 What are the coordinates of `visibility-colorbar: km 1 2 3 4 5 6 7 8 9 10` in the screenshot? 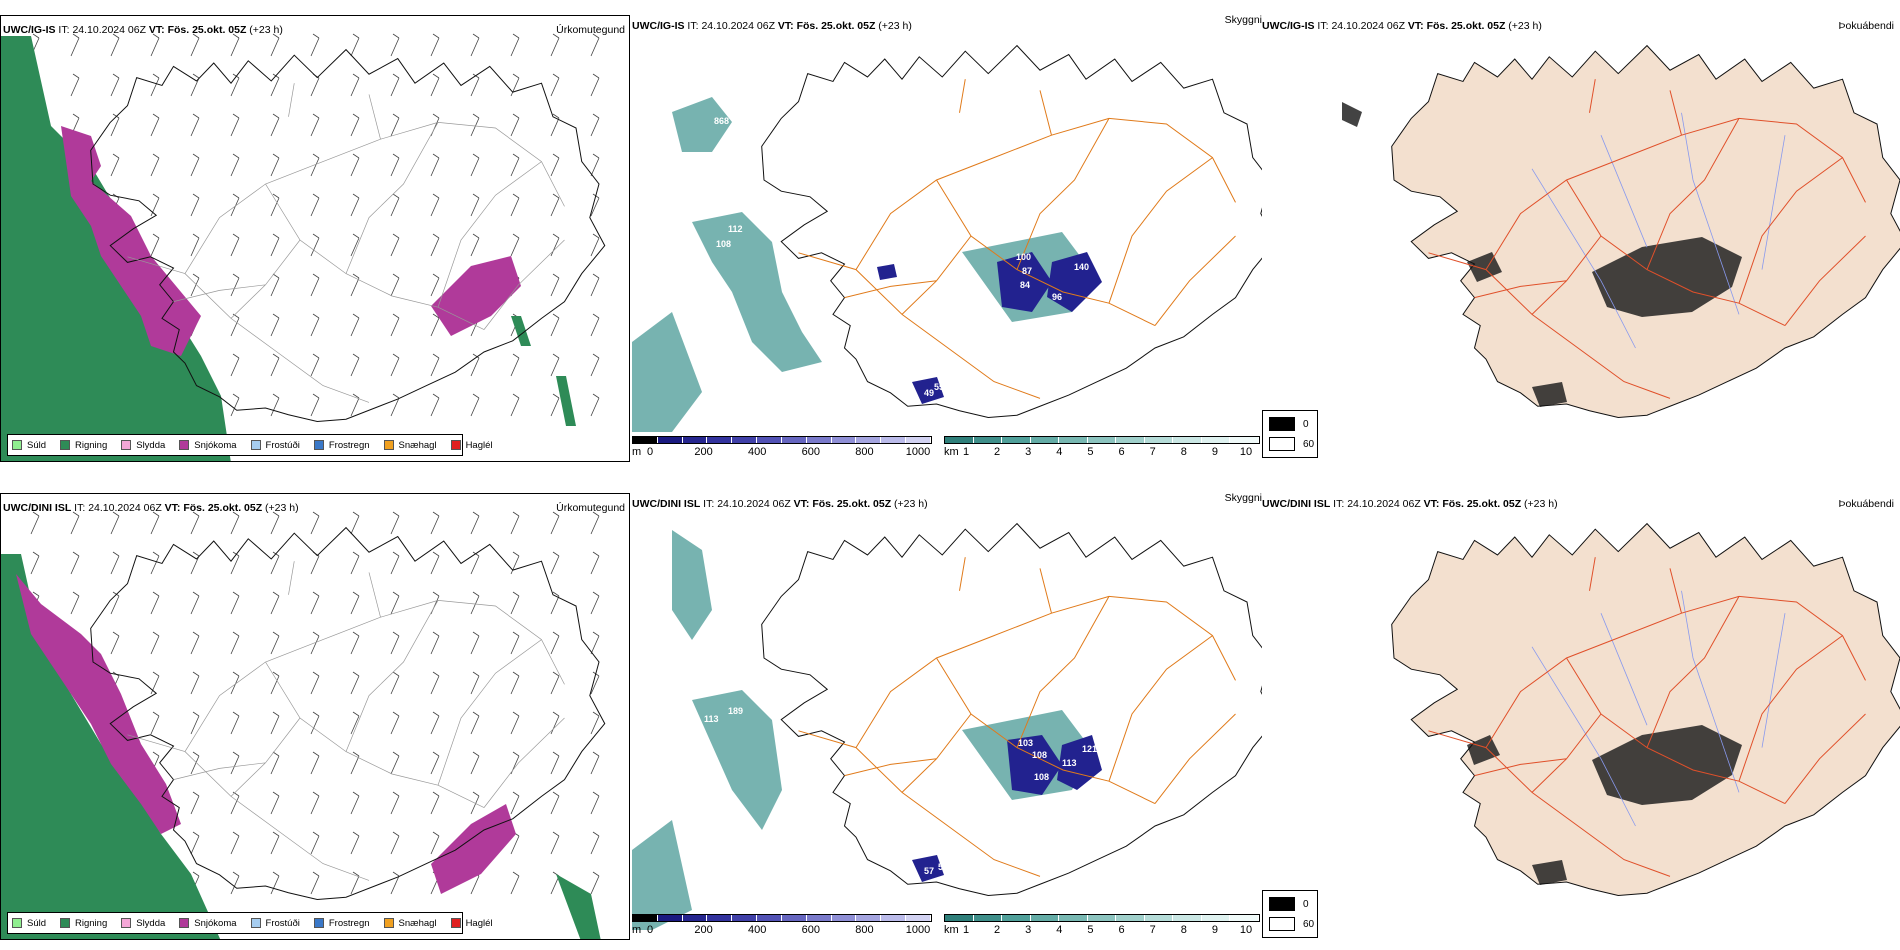 It's located at (1102, 447).